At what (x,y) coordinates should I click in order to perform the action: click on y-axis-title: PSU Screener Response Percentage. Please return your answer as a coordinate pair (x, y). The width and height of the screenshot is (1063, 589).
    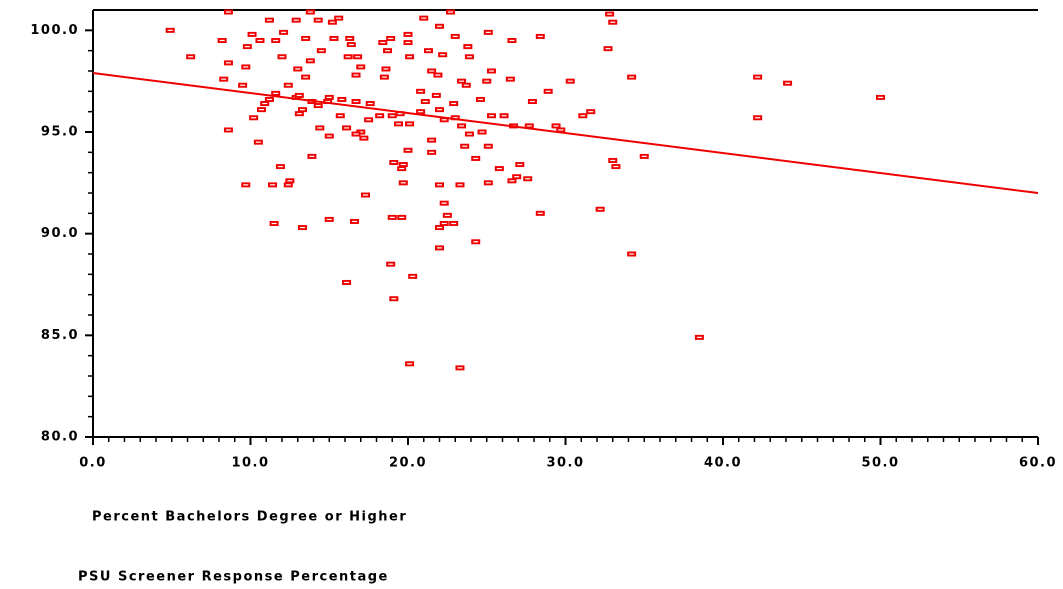
    Looking at the image, I should click on (233, 577).